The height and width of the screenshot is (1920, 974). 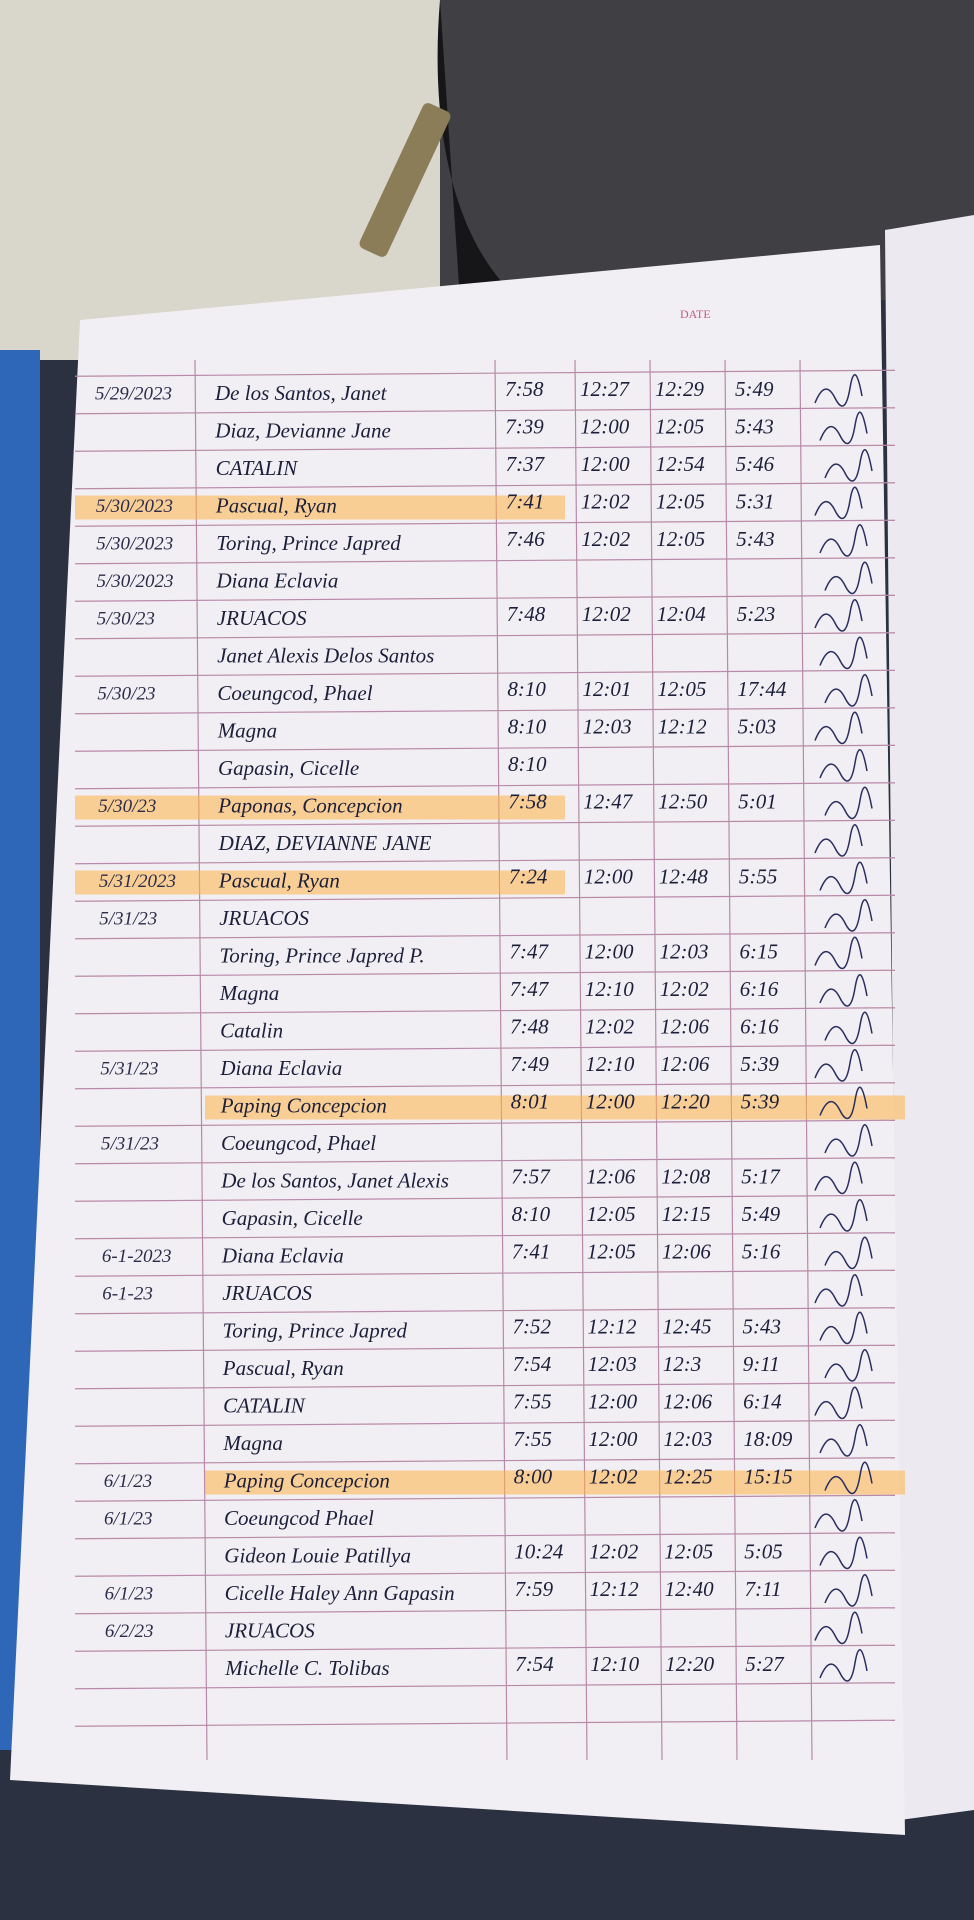 What do you see at coordinates (761, 1364) in the screenshot?
I see `time: 9:11` at bounding box center [761, 1364].